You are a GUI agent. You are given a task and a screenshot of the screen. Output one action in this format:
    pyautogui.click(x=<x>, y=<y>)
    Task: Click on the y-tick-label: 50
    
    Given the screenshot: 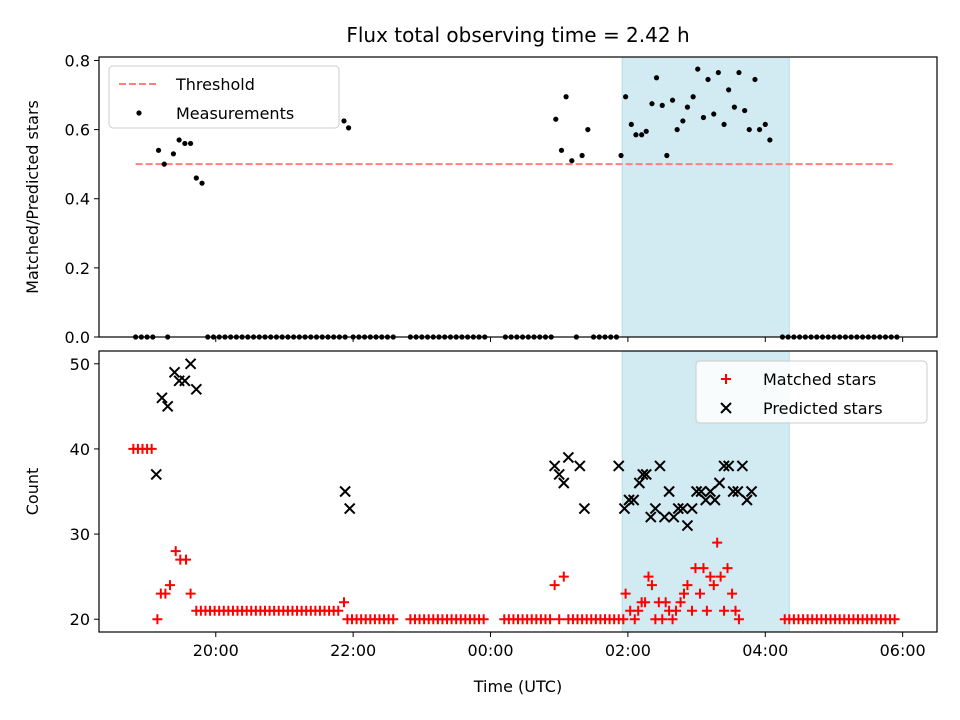 What is the action you would take?
    pyautogui.click(x=80, y=364)
    